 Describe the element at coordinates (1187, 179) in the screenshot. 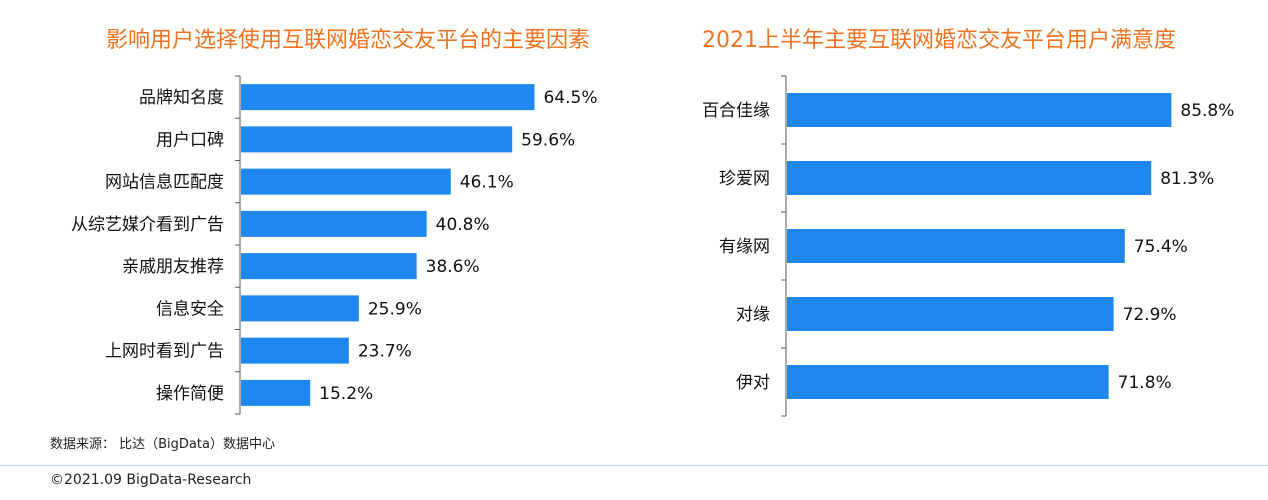

I see `value-label: 81.3%` at that location.